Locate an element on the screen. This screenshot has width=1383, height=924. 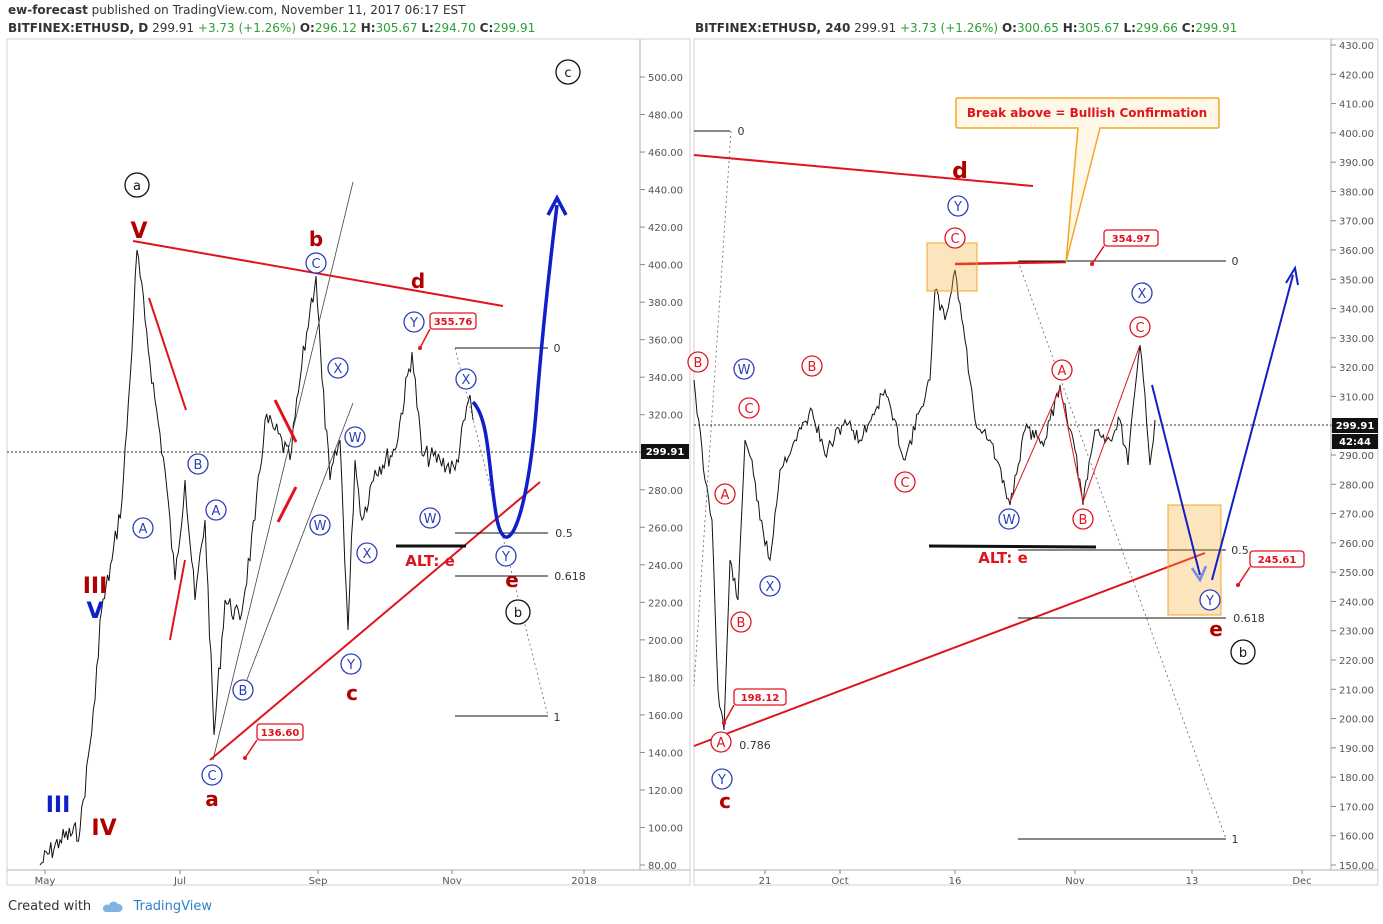
wave-text-label: b is located at coordinates (316, 239).